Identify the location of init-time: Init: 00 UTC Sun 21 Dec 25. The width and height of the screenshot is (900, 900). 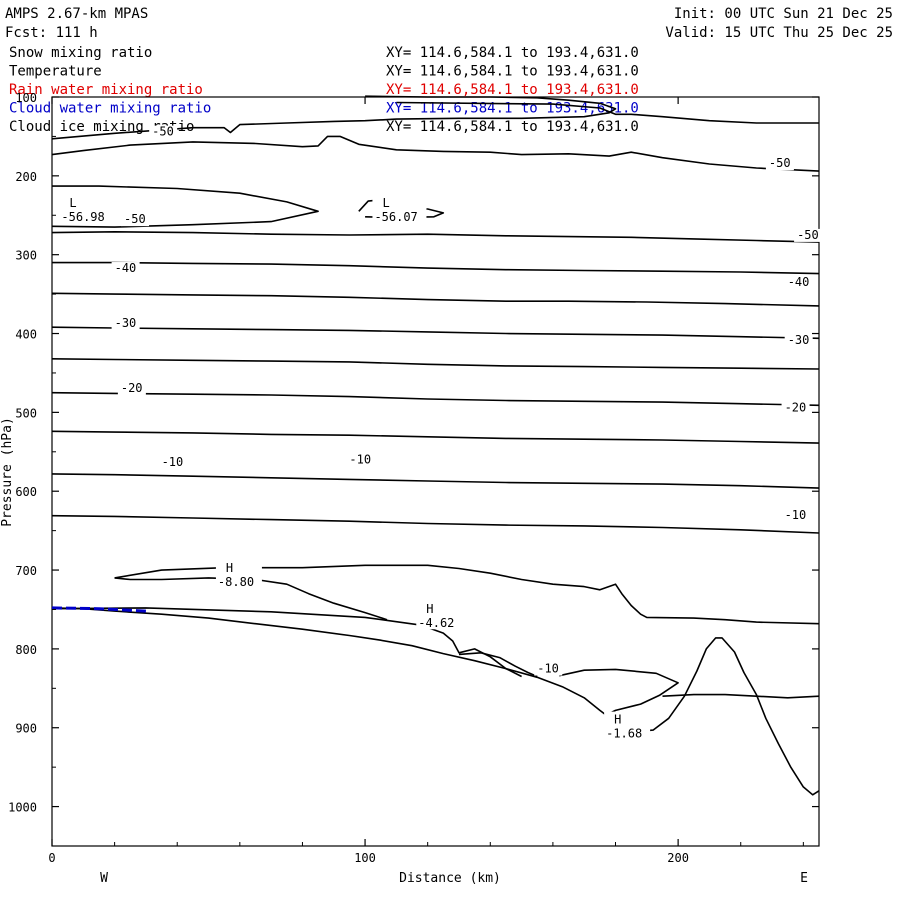
(783, 14).